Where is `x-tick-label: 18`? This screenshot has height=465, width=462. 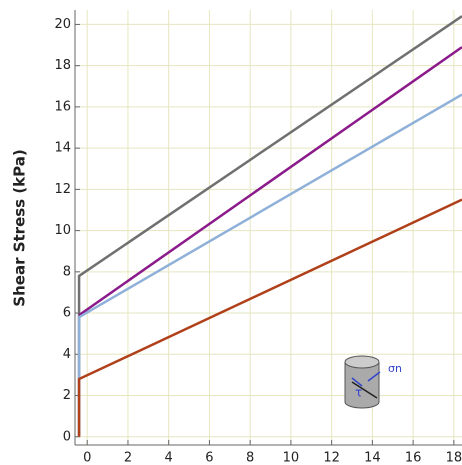
x-tick-label: 18 is located at coordinates (454, 458).